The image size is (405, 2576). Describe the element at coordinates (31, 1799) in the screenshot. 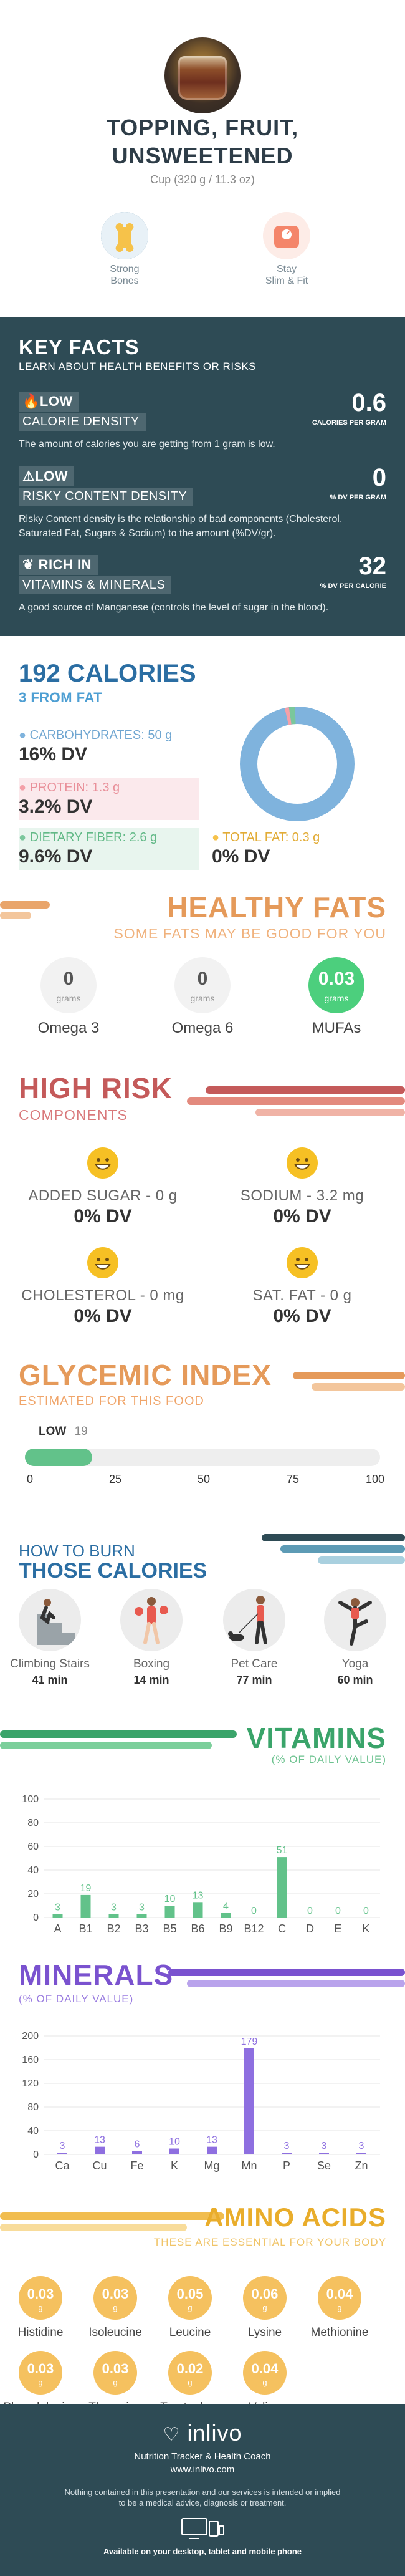

I see `vitamin-y-tick: 100` at that location.